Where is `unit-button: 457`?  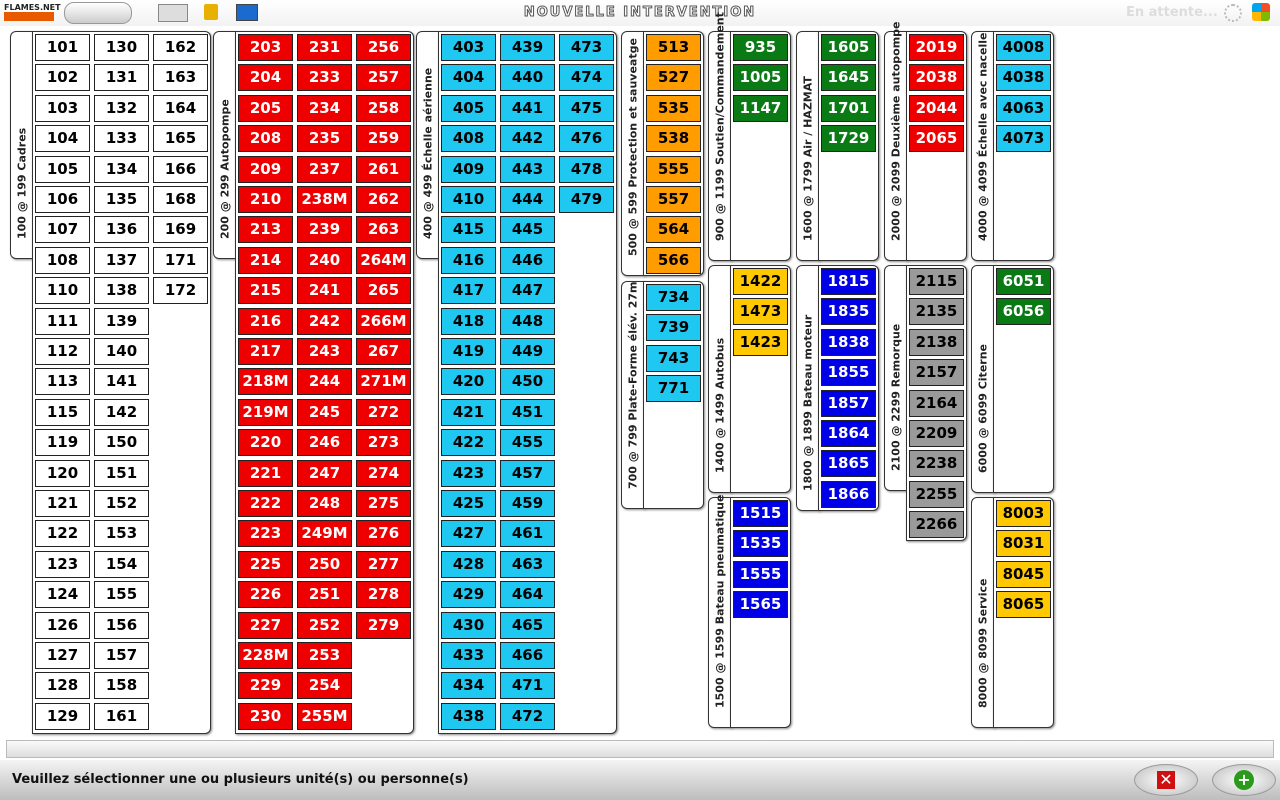 unit-button: 457 is located at coordinates (527, 473).